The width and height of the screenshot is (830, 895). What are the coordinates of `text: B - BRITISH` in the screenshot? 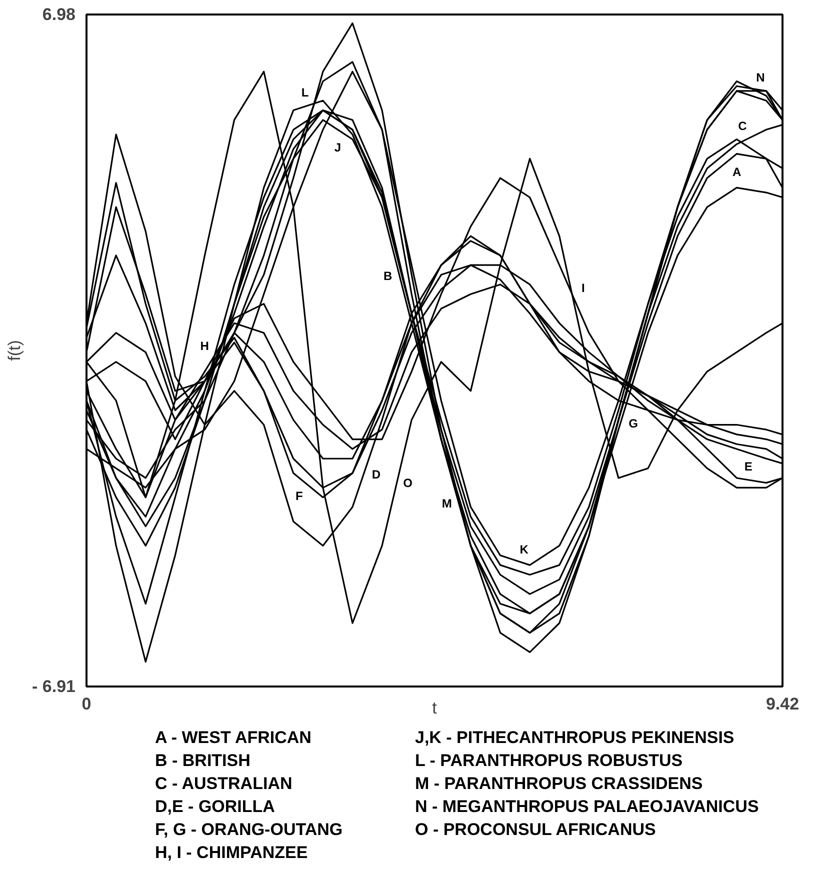 It's located at (202, 761).